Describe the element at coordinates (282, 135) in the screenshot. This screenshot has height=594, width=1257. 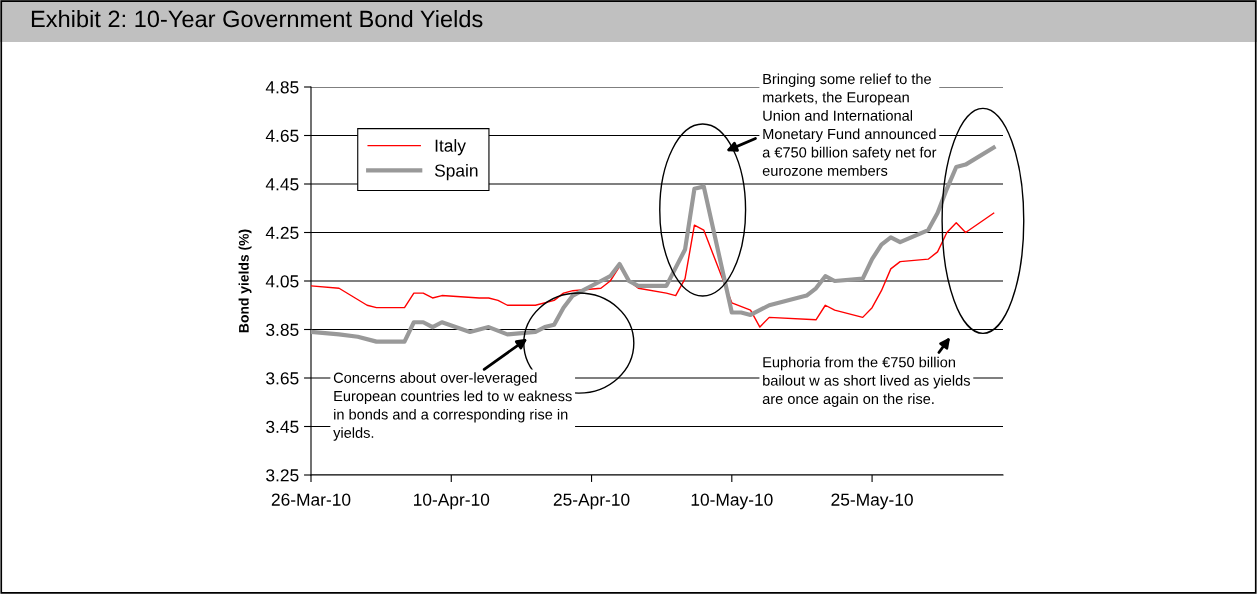
I see `y-tick-label: 4.65` at that location.